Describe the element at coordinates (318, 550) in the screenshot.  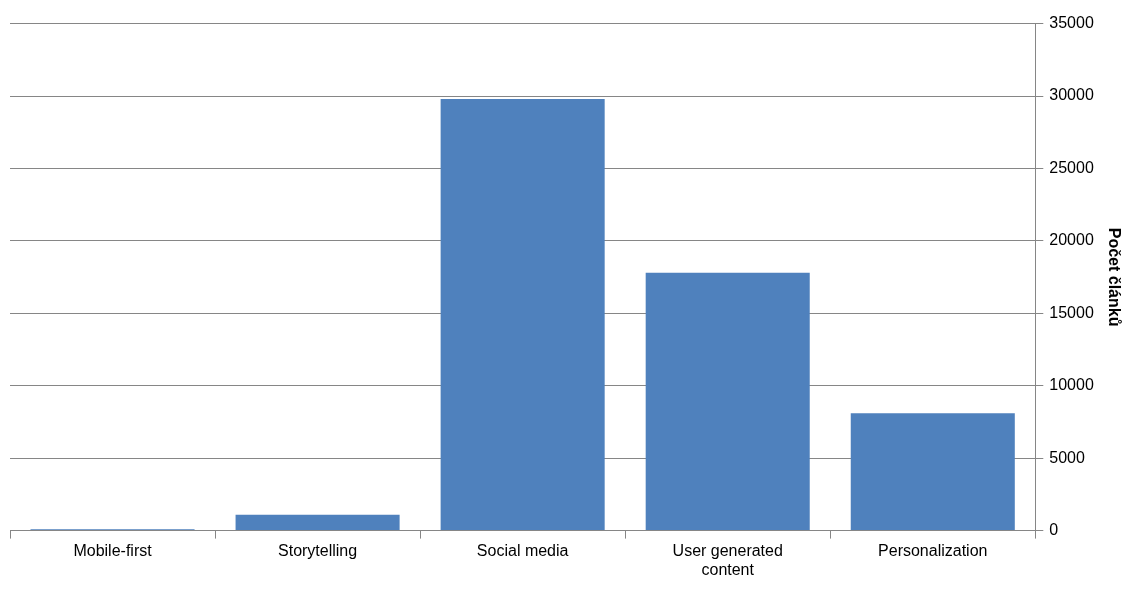
I see `x-tick-label: Storytelling` at that location.